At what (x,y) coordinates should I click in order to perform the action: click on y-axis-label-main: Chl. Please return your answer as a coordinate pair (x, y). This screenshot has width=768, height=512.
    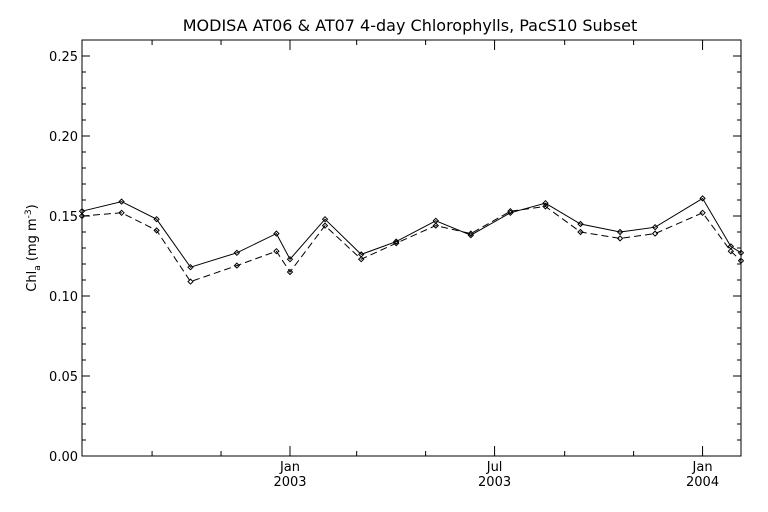
    Looking at the image, I should click on (32, 281).